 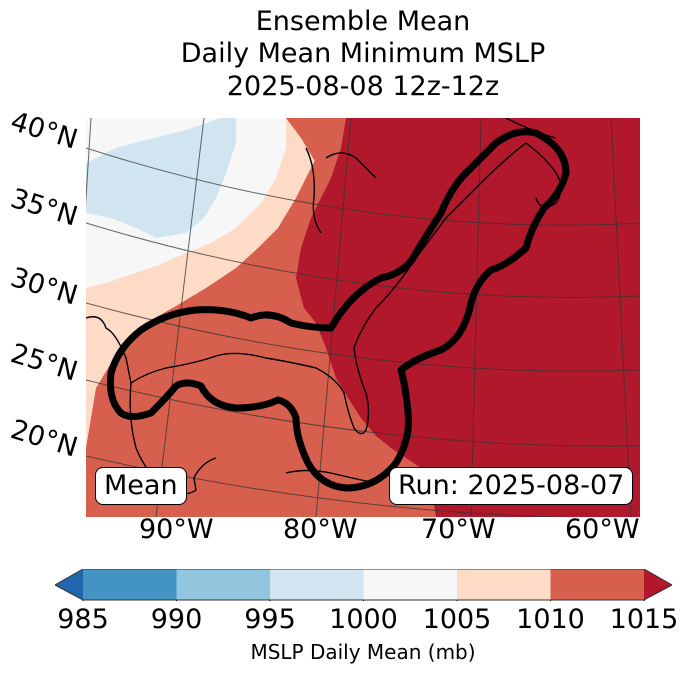 I want to click on lon-label-80w: 80°W, so click(x=320, y=529).